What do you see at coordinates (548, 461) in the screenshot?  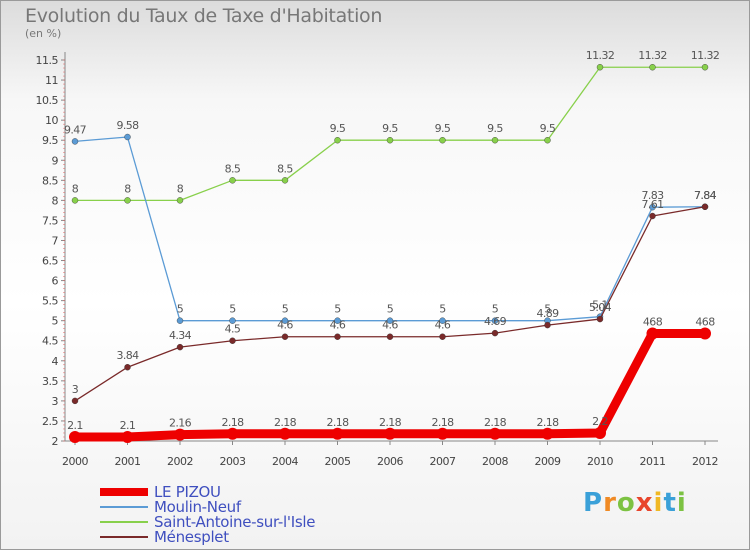 I see `x-tick-label: 2009` at bounding box center [548, 461].